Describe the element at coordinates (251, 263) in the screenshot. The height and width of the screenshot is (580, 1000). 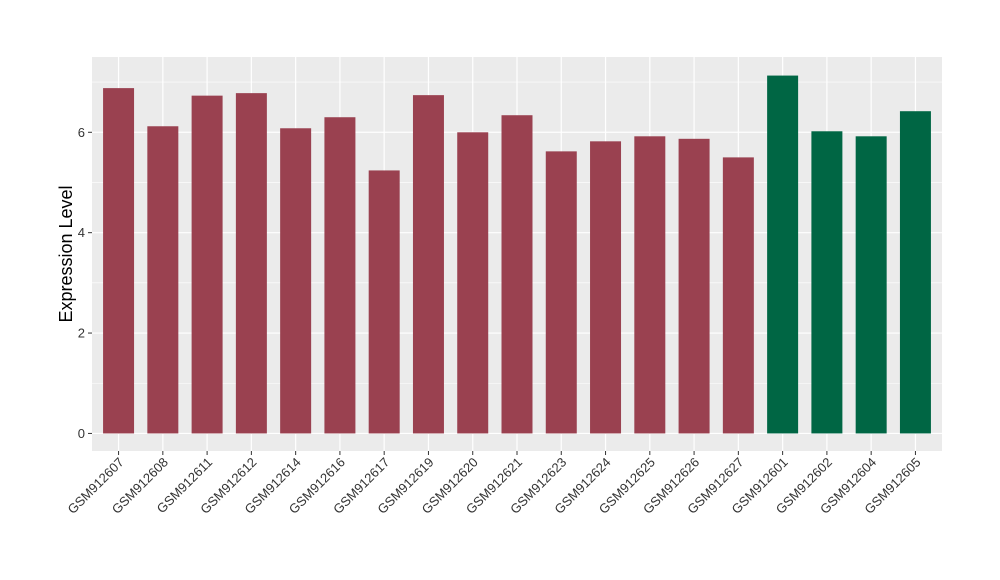
I see `bar-GSM912612` at that location.